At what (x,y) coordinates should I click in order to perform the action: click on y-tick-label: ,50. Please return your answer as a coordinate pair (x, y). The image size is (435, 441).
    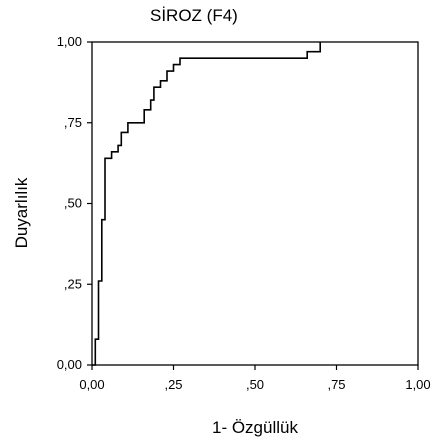
    Looking at the image, I should click on (73, 203).